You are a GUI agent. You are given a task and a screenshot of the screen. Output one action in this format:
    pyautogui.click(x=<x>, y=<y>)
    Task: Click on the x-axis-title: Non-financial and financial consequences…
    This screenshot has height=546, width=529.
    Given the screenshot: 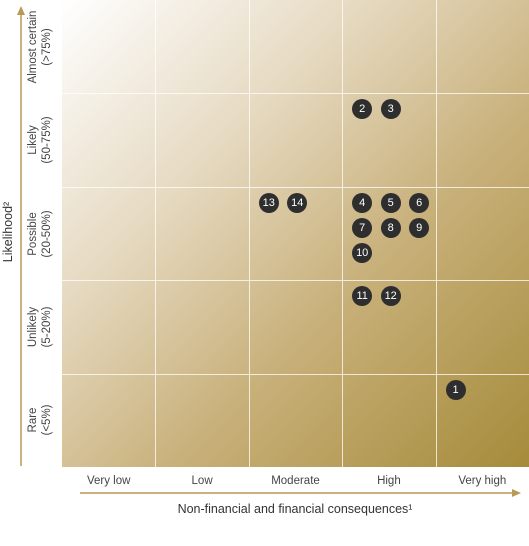 What is the action you would take?
    pyautogui.click(x=295, y=509)
    